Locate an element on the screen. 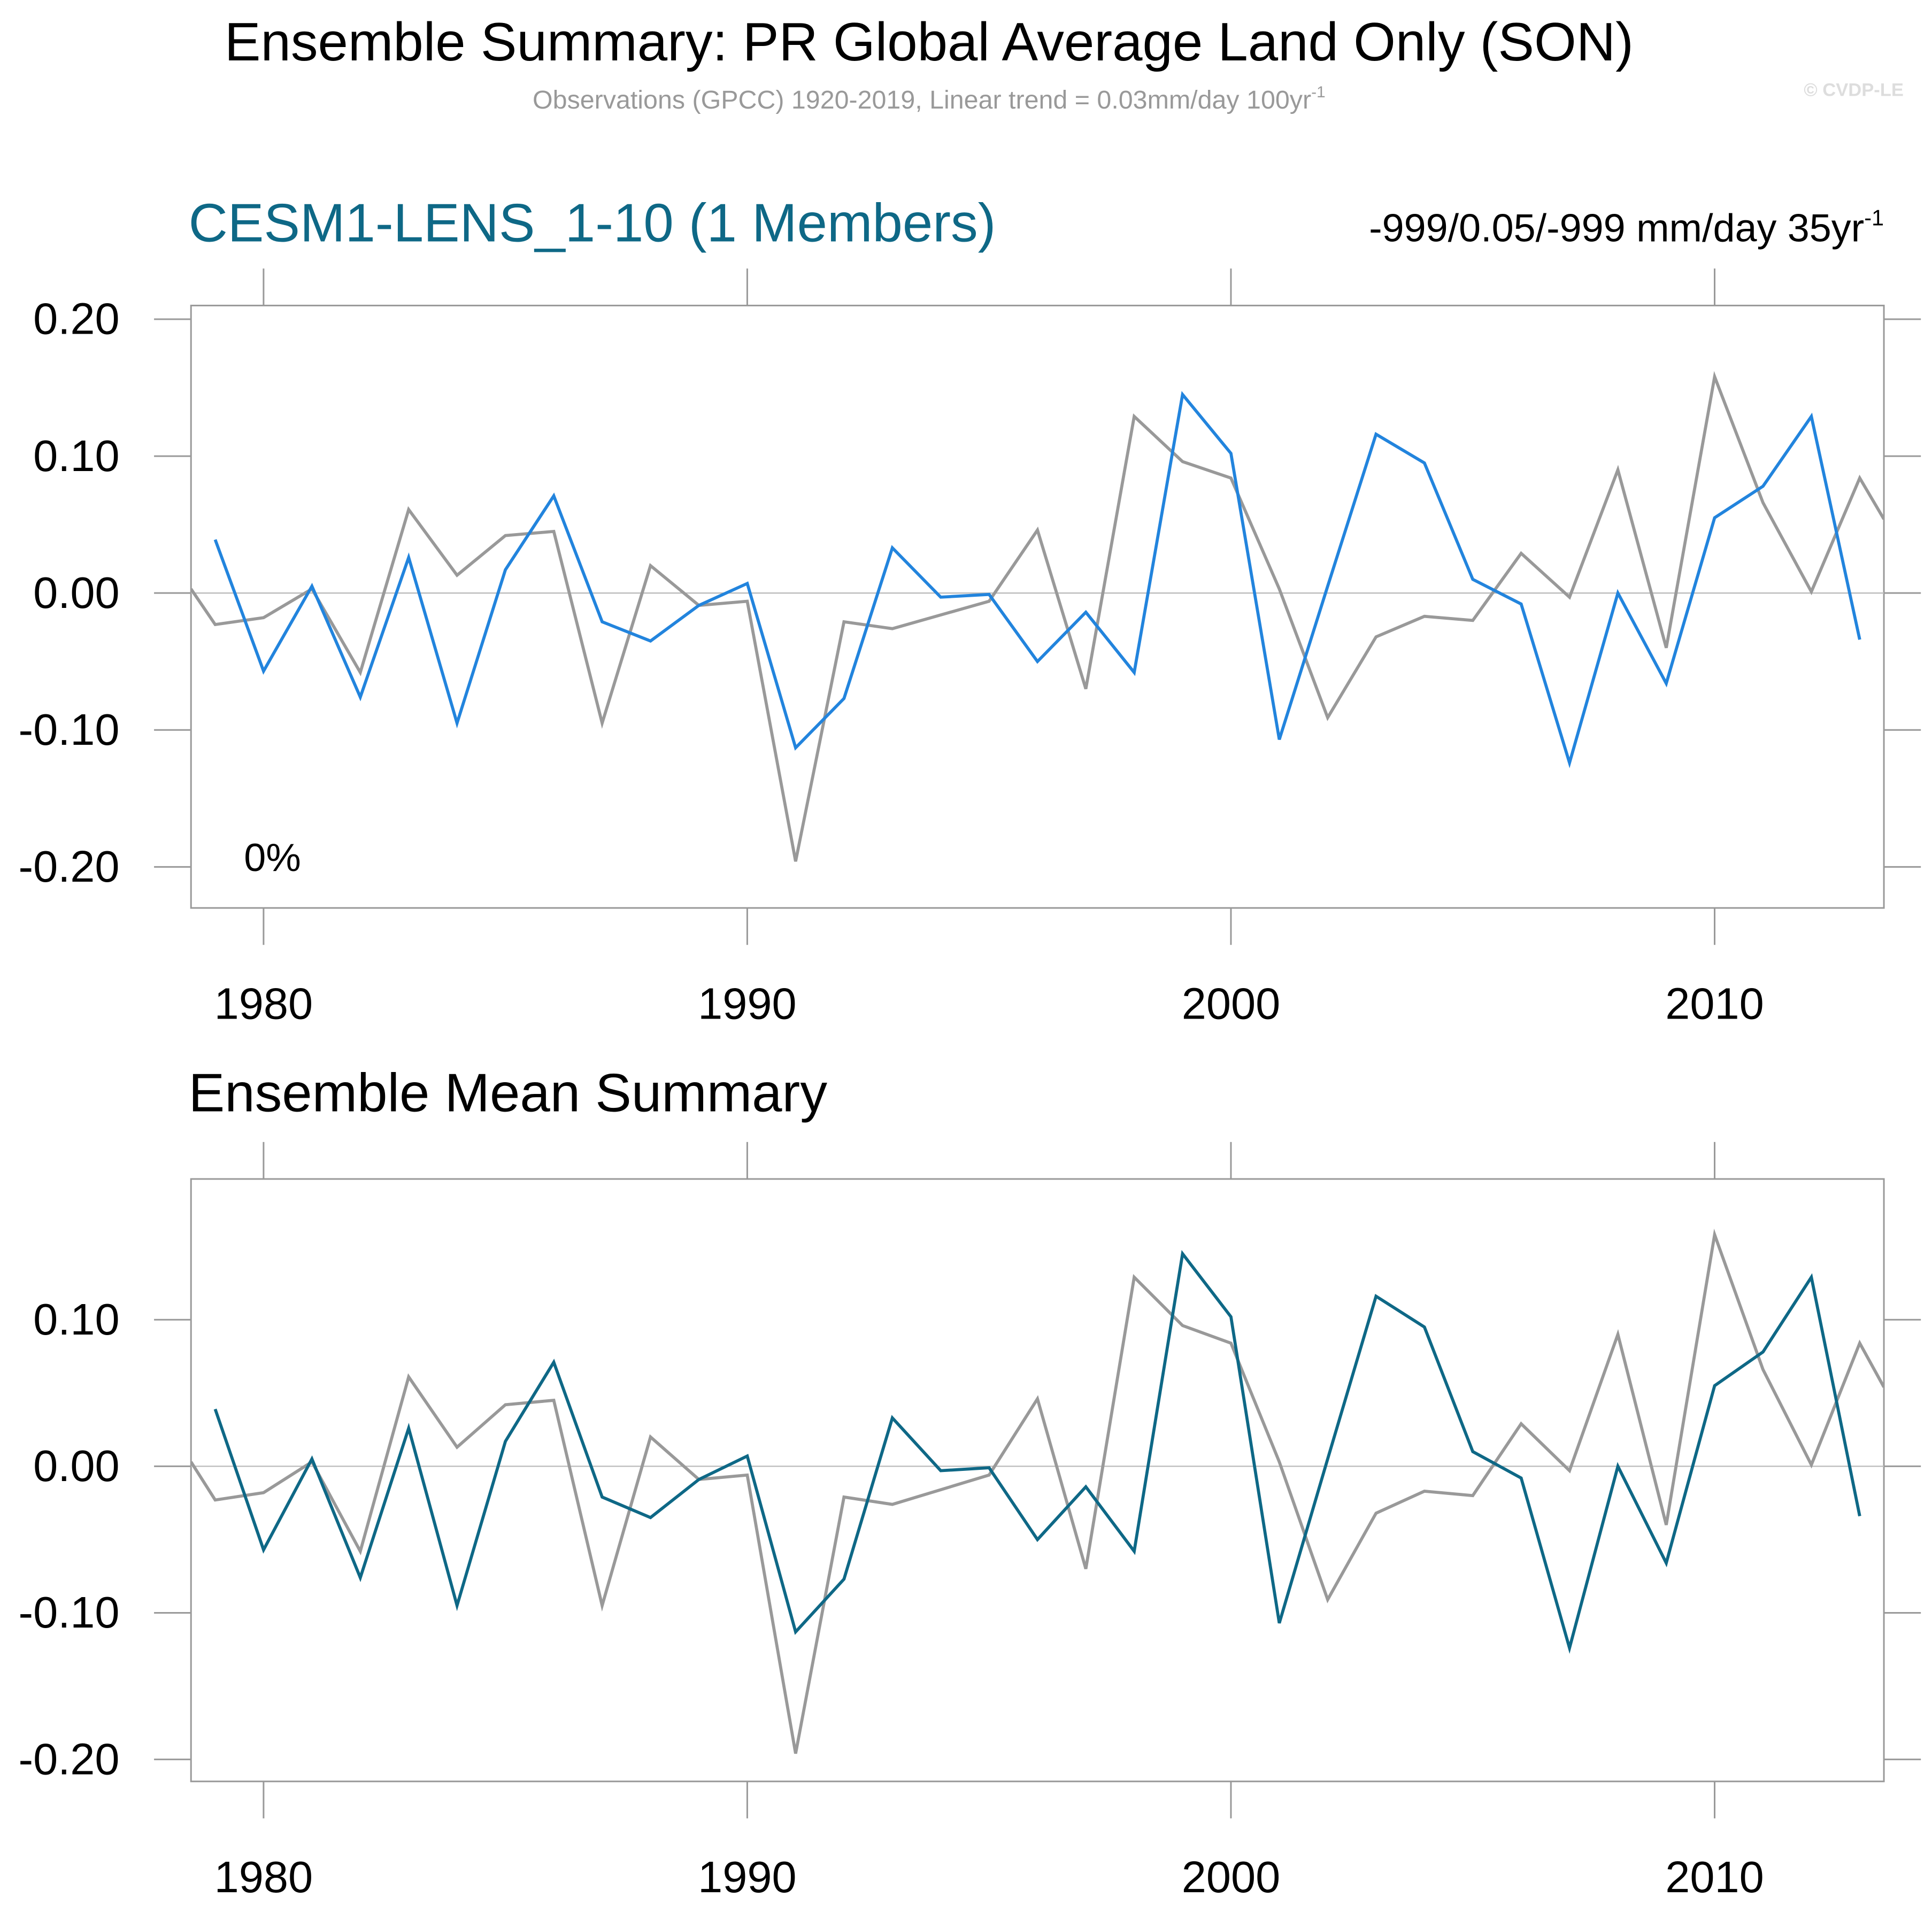 The image size is (1932, 1912). panel-title: Ensemble Mean Summary is located at coordinates (508, 1092).